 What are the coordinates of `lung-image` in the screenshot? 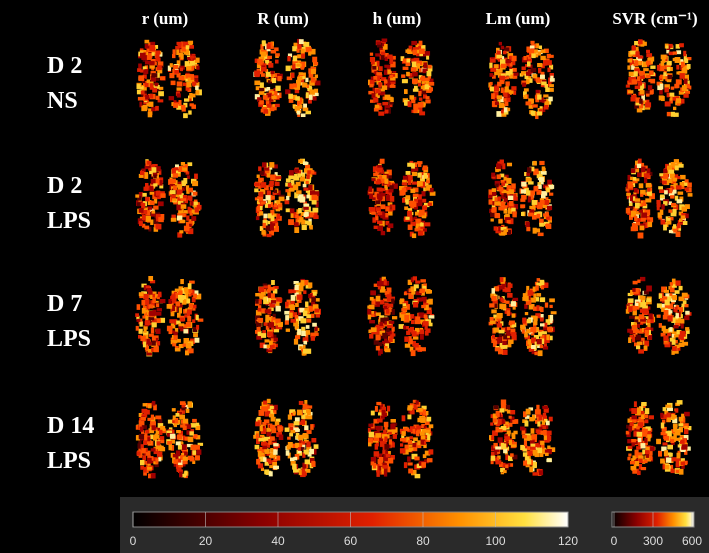 It's located at (287, 78).